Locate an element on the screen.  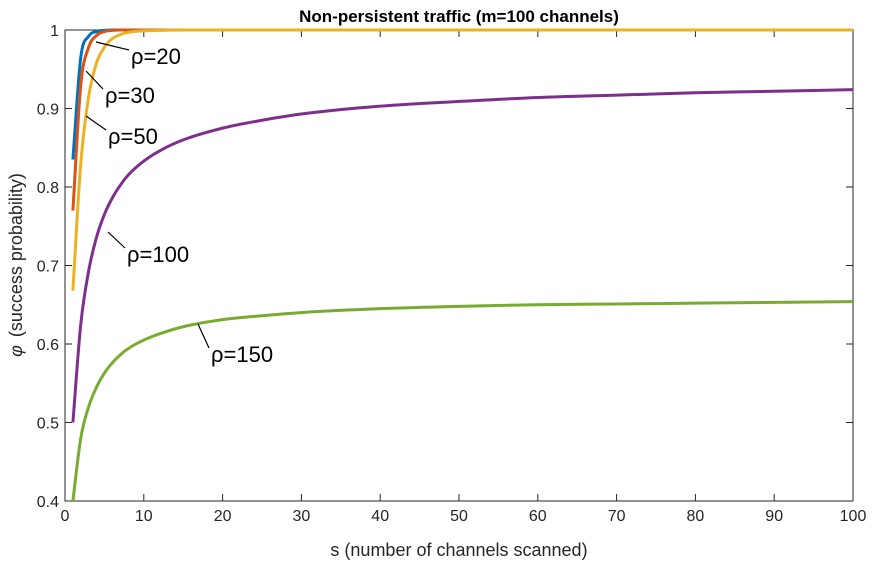
y-tick-label: 0.8 is located at coordinates (48, 188).